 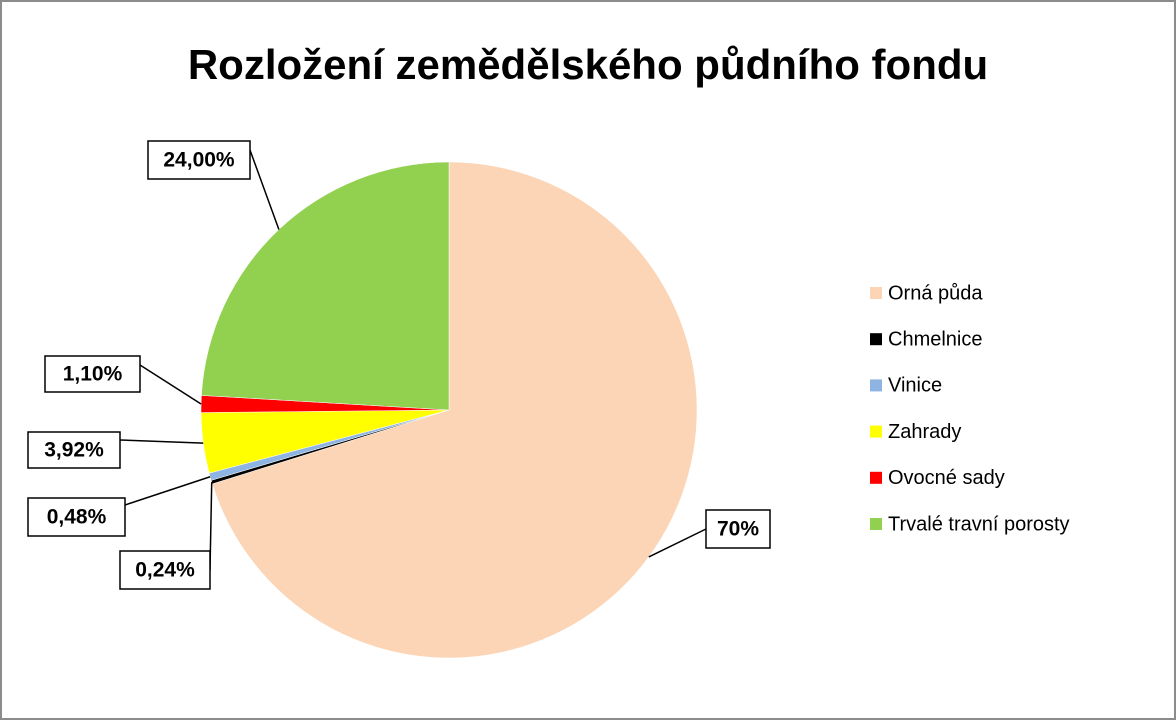 I want to click on data-label: 1,10%, so click(x=93, y=374).